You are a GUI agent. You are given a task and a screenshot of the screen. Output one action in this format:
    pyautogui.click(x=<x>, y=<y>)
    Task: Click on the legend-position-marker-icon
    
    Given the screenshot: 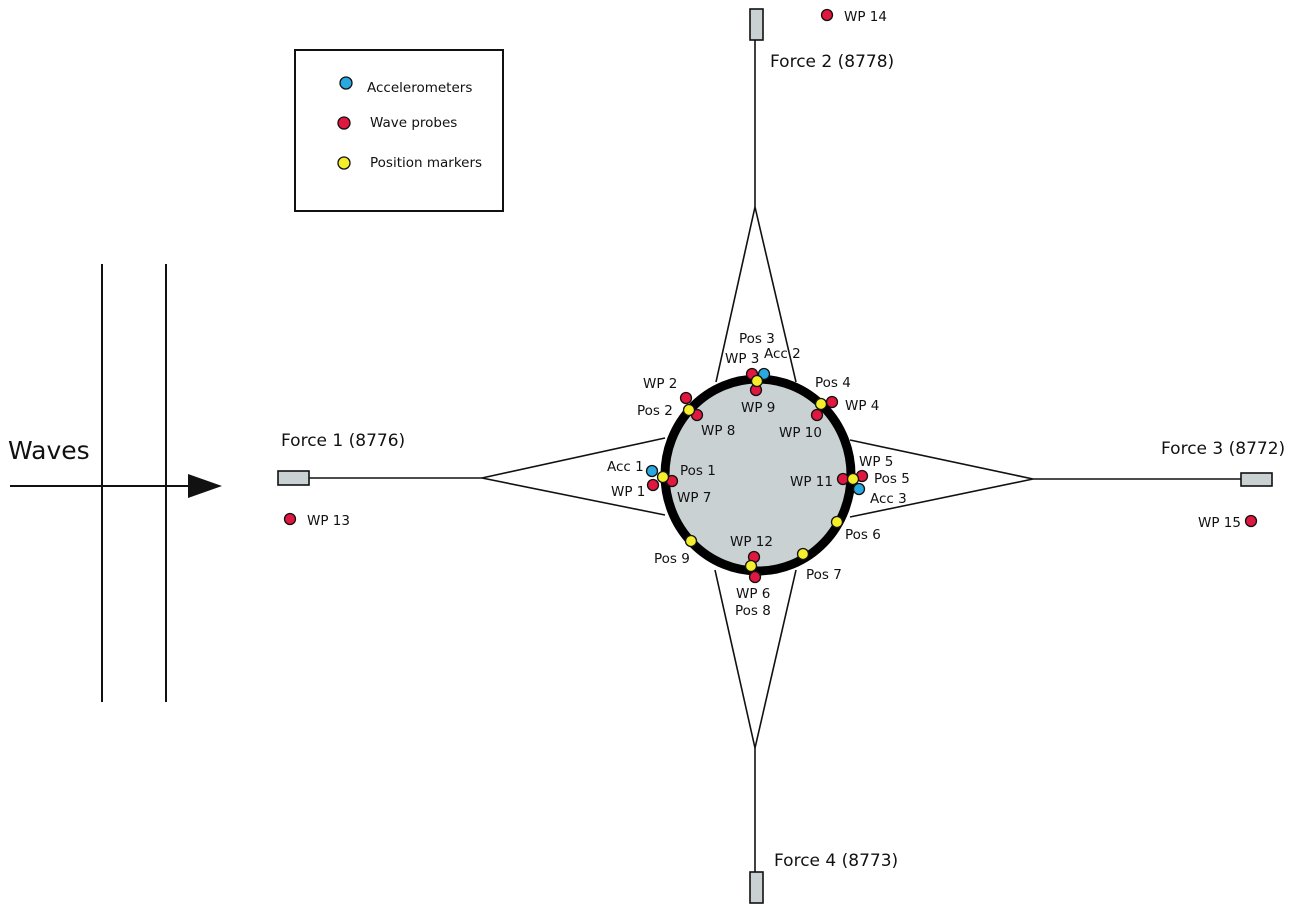 What is the action you would take?
    pyautogui.click(x=344, y=163)
    